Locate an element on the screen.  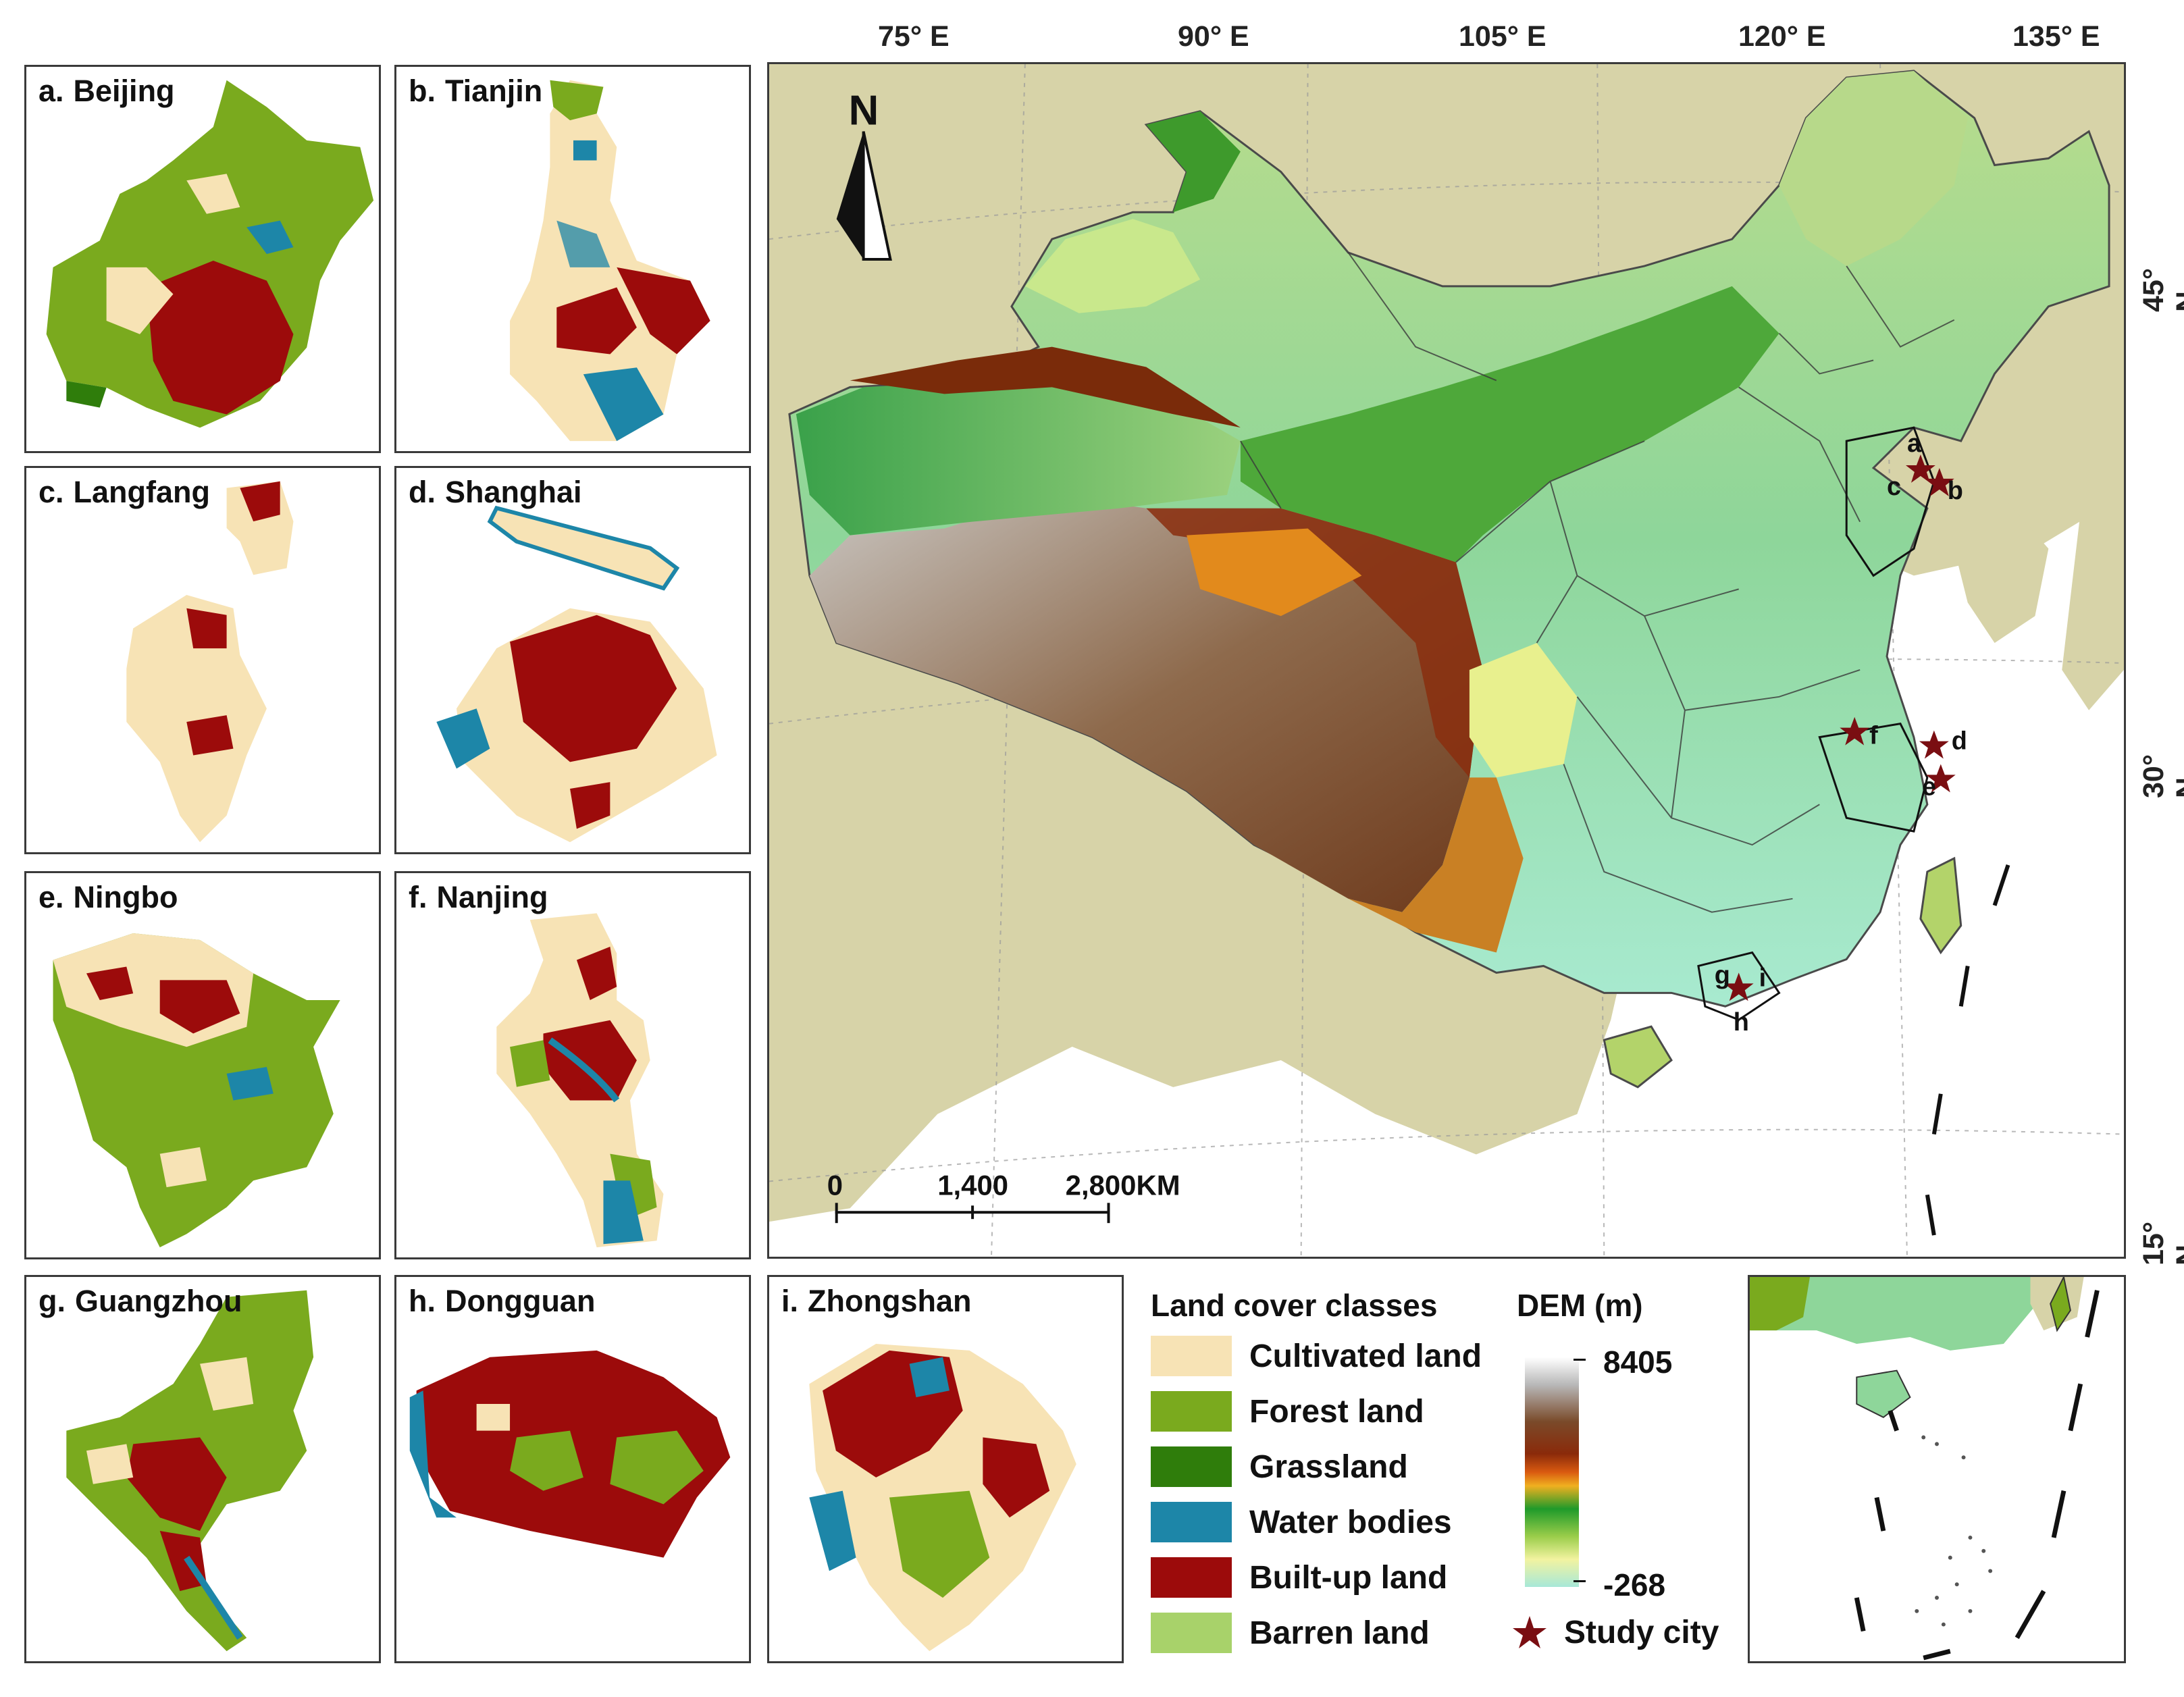
panel-title-beijing: a. Beijing is located at coordinates (107, 91).